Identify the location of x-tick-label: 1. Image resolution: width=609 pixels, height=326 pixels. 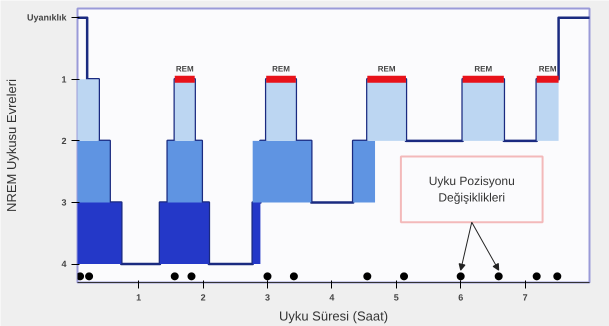
(139, 297).